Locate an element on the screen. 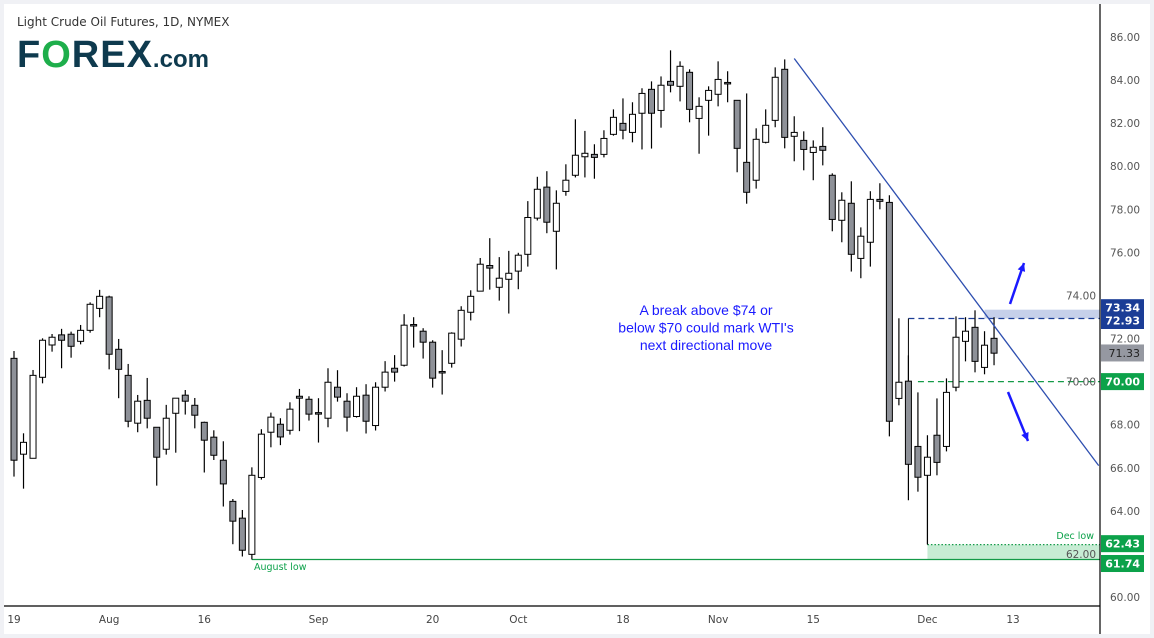  y-tick-label: 72.00 is located at coordinates (1125, 340).